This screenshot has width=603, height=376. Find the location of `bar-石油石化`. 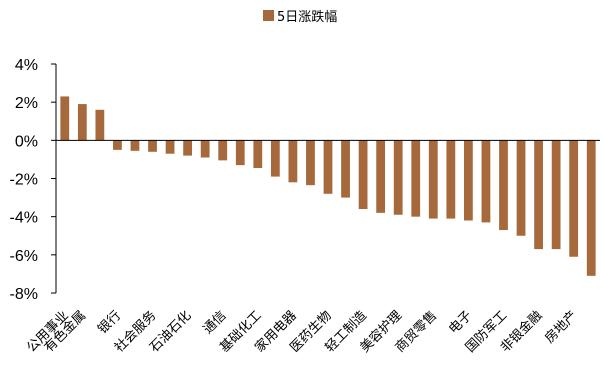

bar-石油石化 is located at coordinates (187, 148).